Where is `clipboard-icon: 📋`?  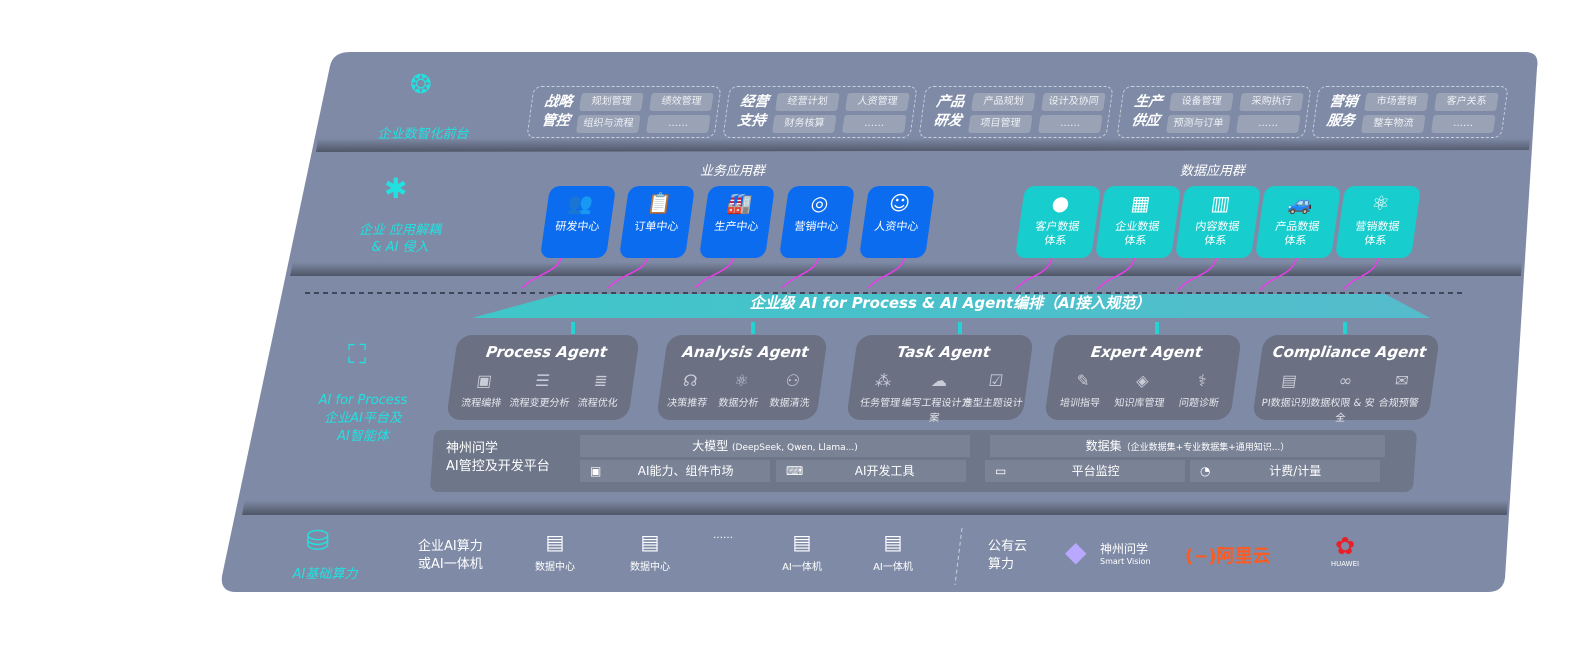 clipboard-icon: 📋 is located at coordinates (659, 203).